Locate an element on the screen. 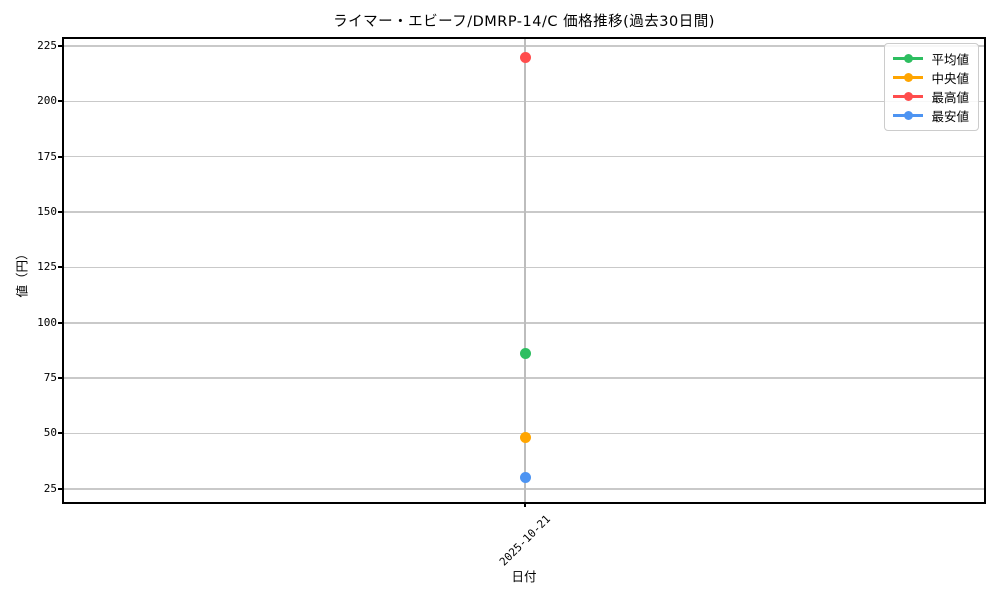  legend-item: 中央値 is located at coordinates (931, 77).